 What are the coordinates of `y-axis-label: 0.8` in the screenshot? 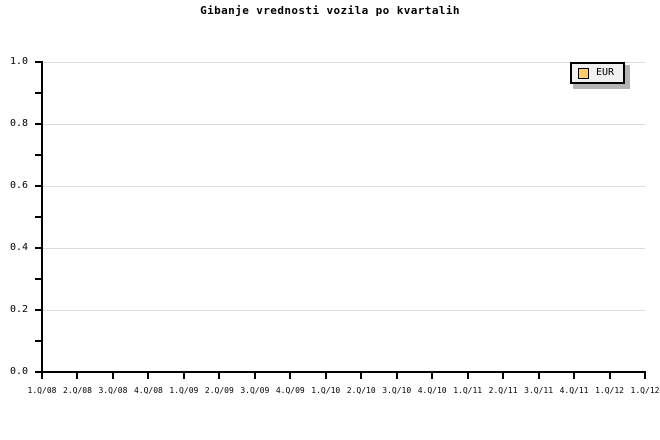 It's located at (18, 123).